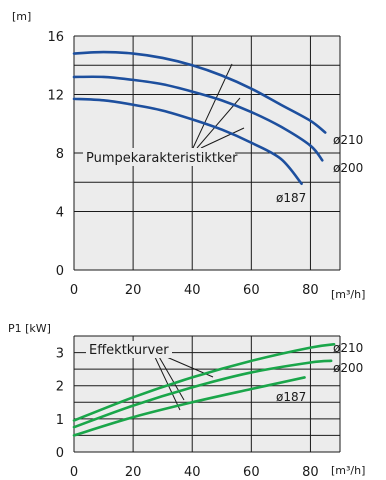 The height and width of the screenshot is (480, 386). Describe the element at coordinates (291, 397) in the screenshot. I see `power-series-label-d187: ø187` at that location.